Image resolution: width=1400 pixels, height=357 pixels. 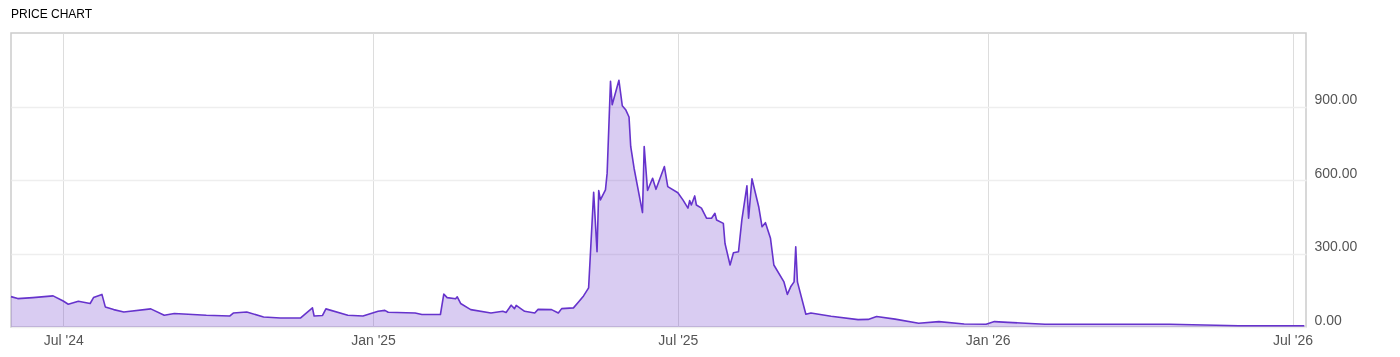 What do you see at coordinates (1336, 99) in the screenshot?
I see `y-tick-label: 900.00` at bounding box center [1336, 99].